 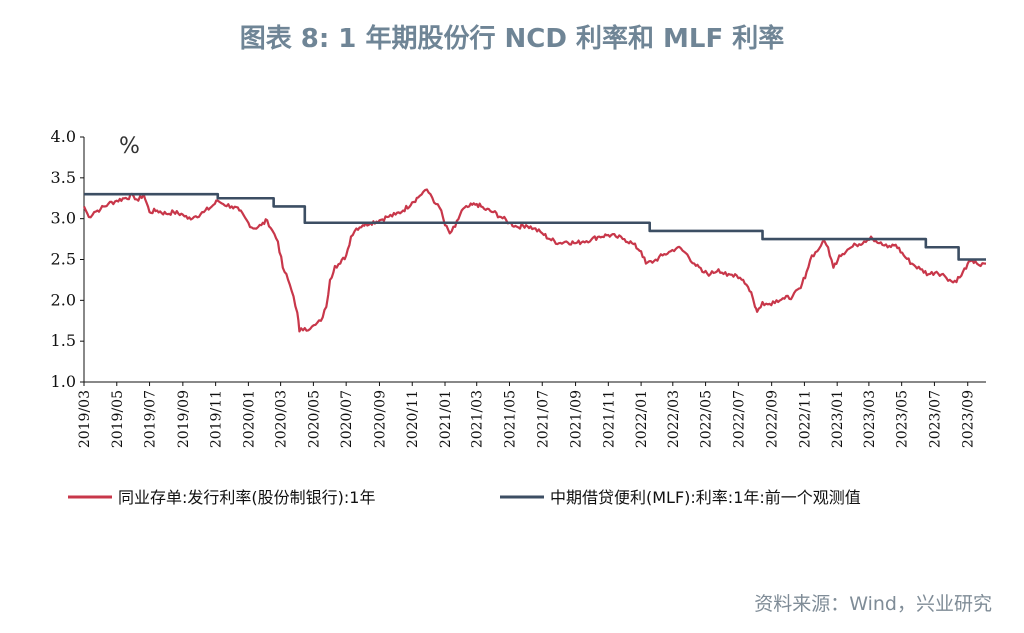 What do you see at coordinates (63, 381) in the screenshot?
I see `y-tick-label: 1.0` at bounding box center [63, 381].